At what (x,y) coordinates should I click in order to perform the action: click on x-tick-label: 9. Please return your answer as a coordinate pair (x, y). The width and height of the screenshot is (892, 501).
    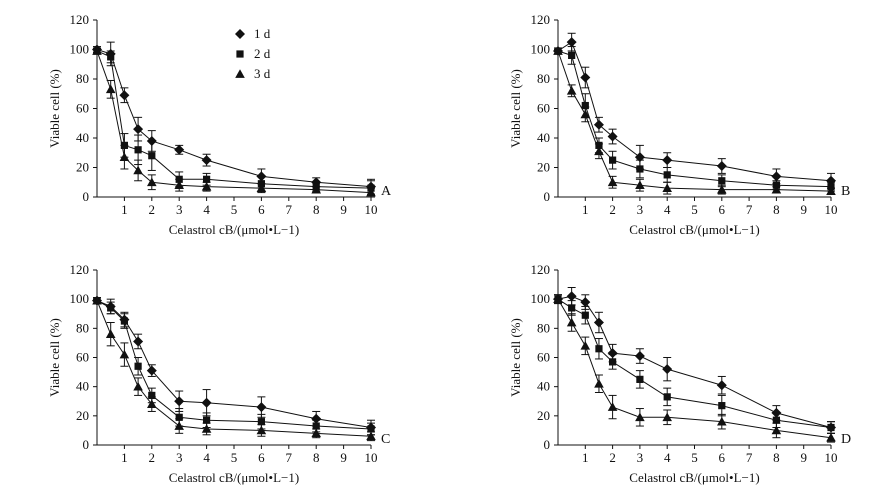
    Looking at the image, I should click on (343, 209).